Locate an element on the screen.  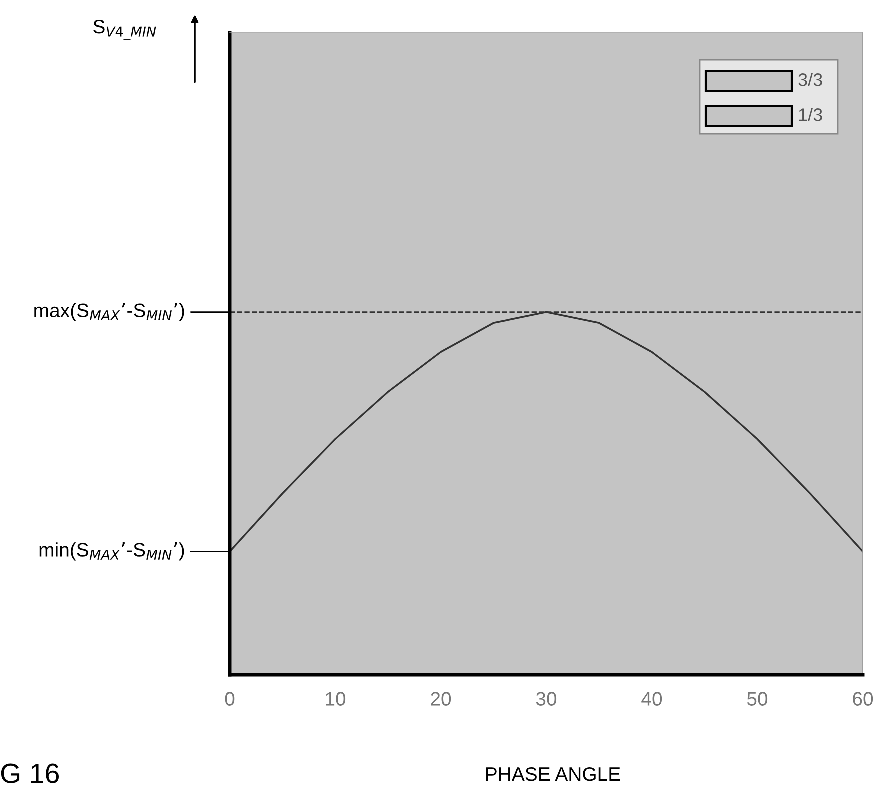
x-axis-title: PHASE ANGLE is located at coordinates (553, 774).